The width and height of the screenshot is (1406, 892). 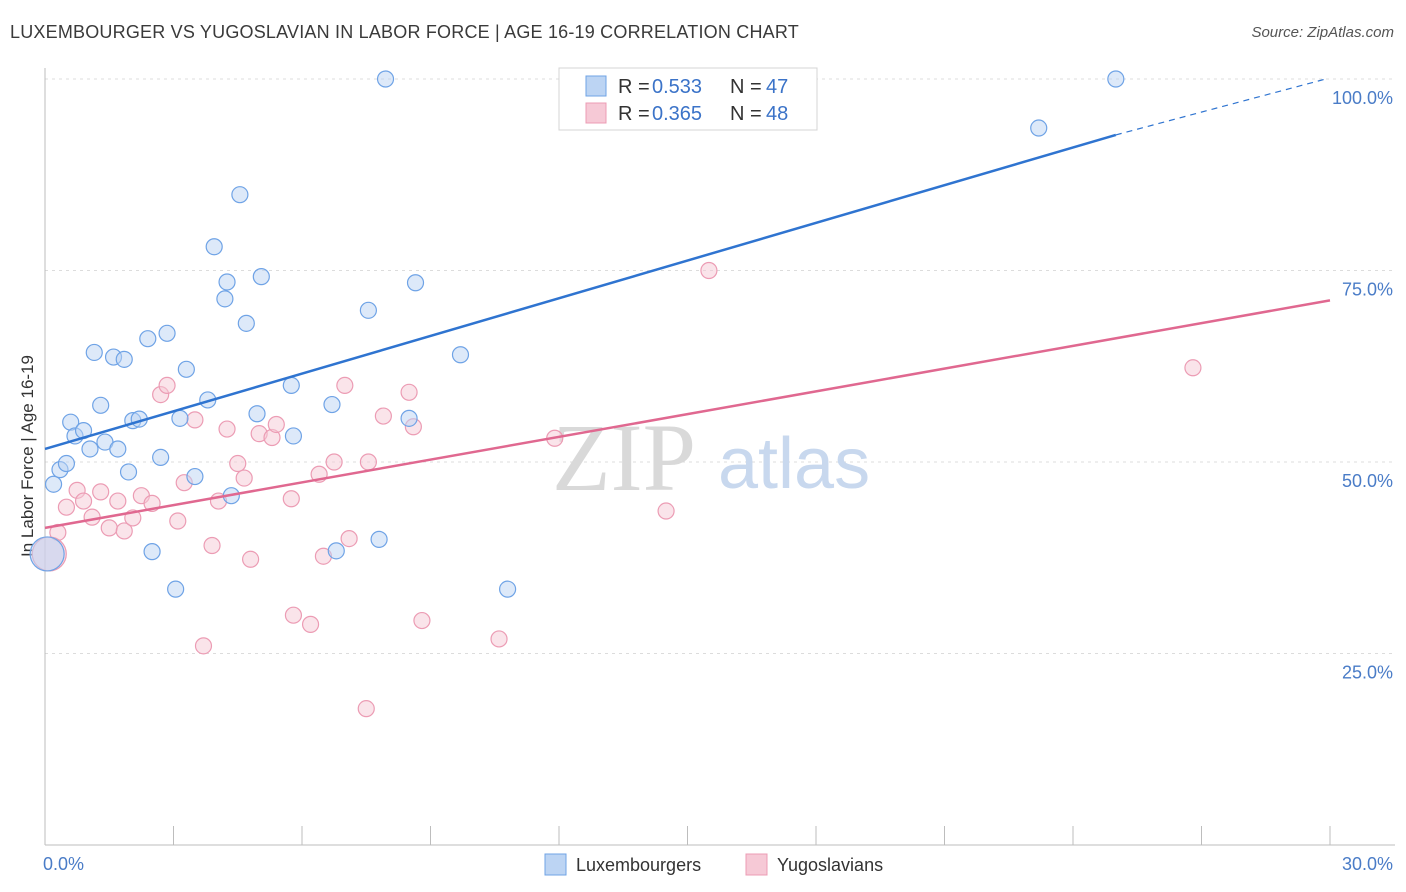 I want to click on legend-n-label-1: N =, so click(x=746, y=87).